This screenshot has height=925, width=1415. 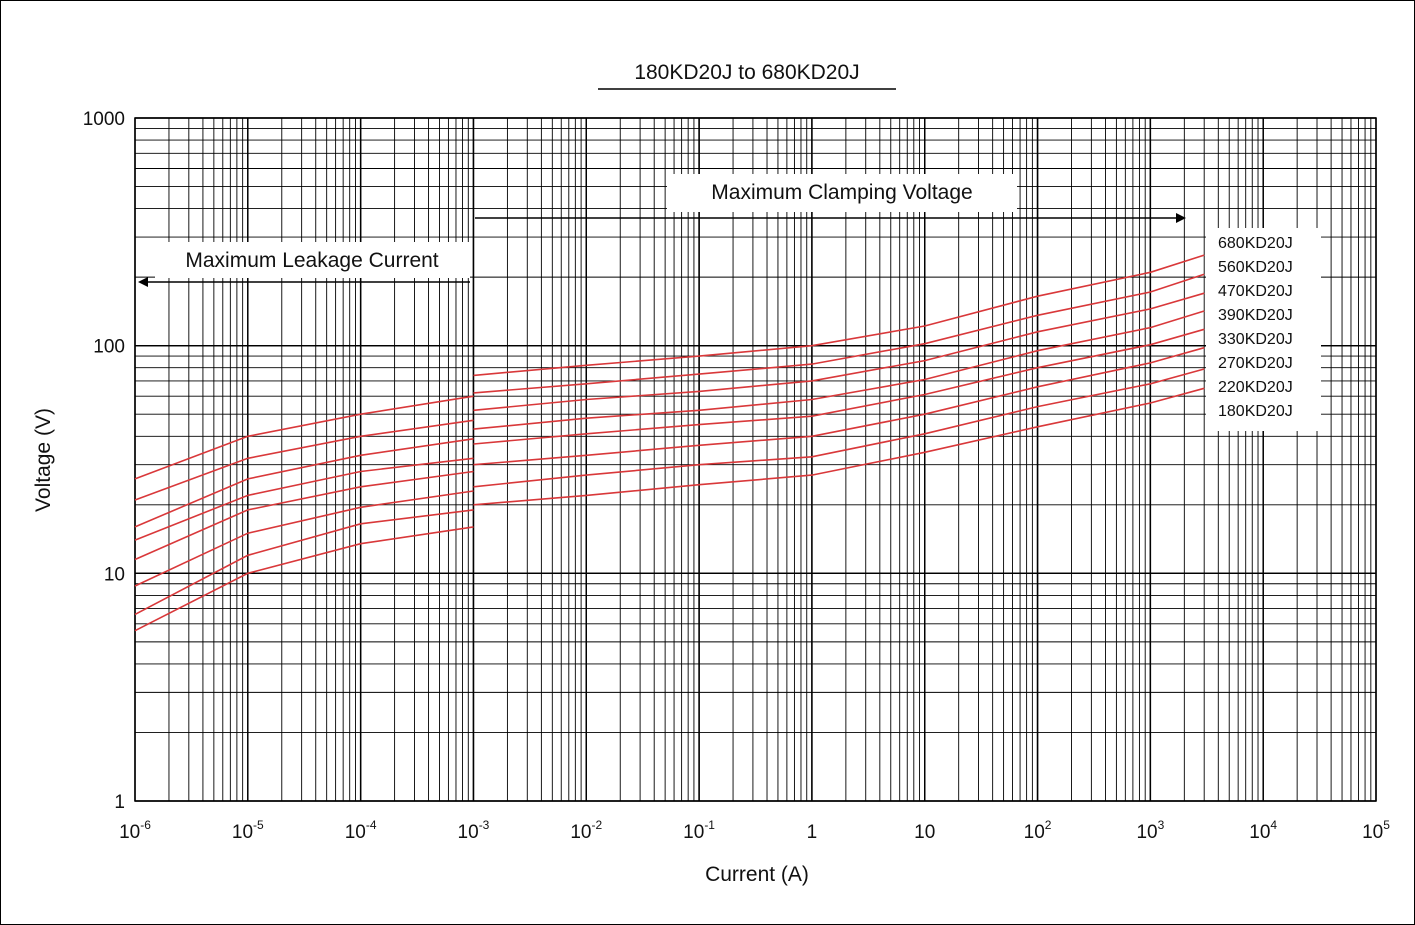 I want to click on leakage-label: Maximum Leakage Current, so click(x=311, y=260).